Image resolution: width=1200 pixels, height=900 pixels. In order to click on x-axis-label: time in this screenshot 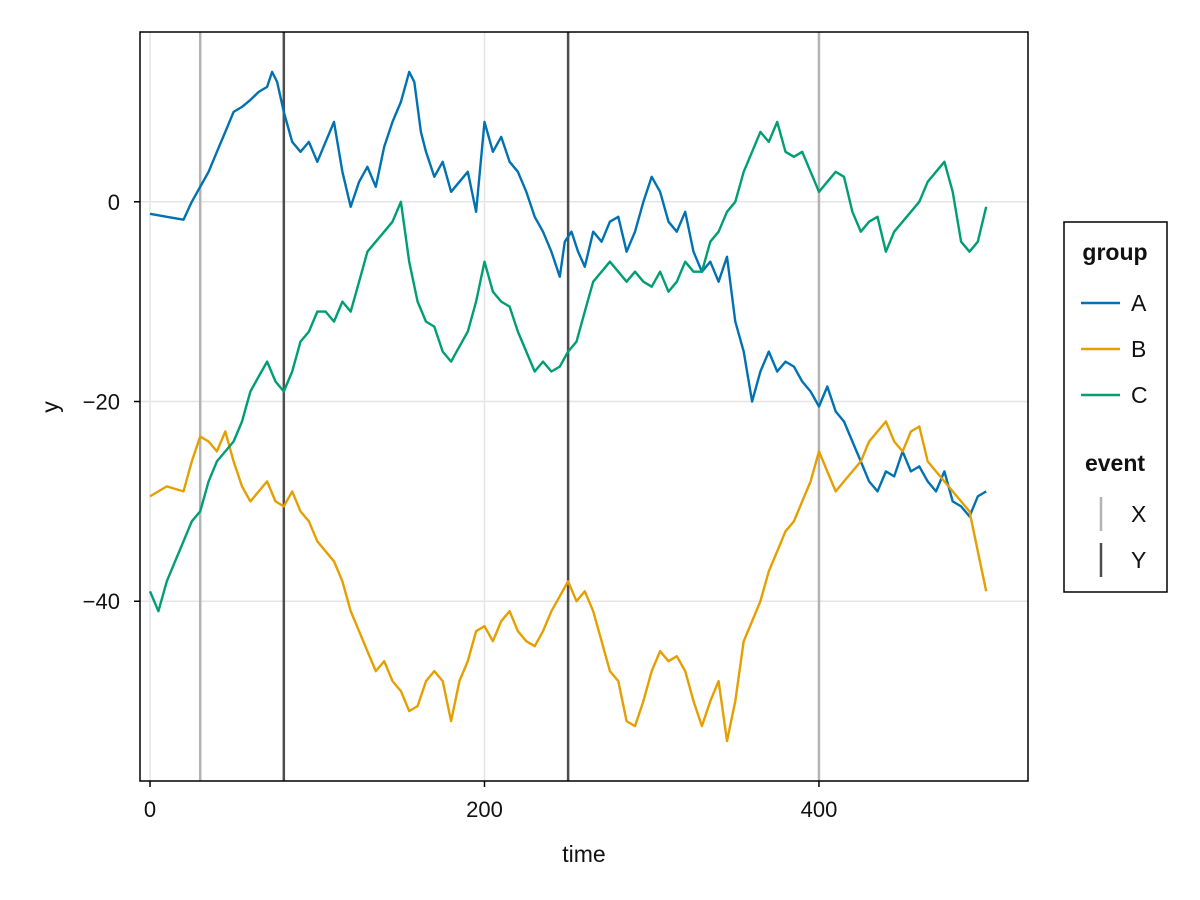, I will do `click(583, 854)`.